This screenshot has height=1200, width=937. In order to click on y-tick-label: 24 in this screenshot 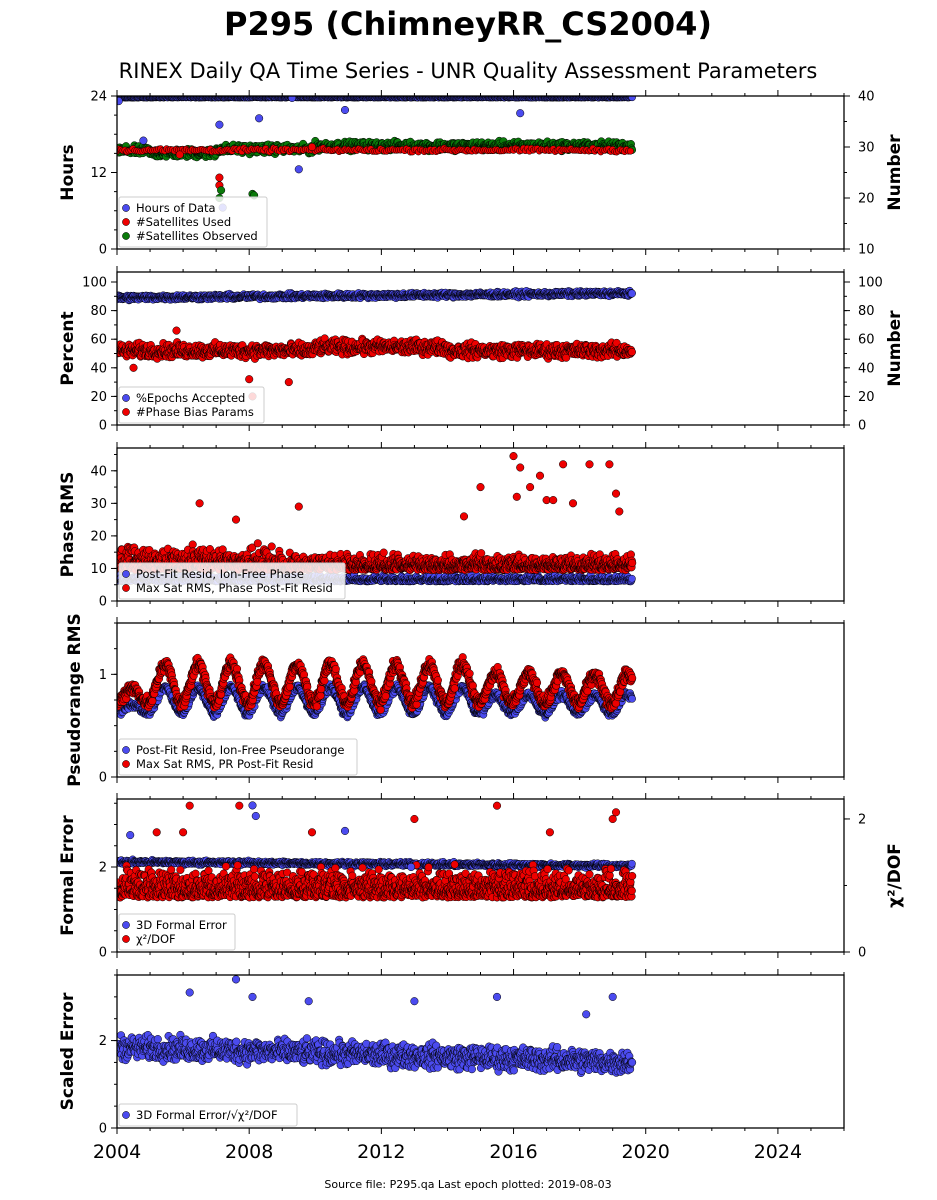, I will do `click(98, 97)`.